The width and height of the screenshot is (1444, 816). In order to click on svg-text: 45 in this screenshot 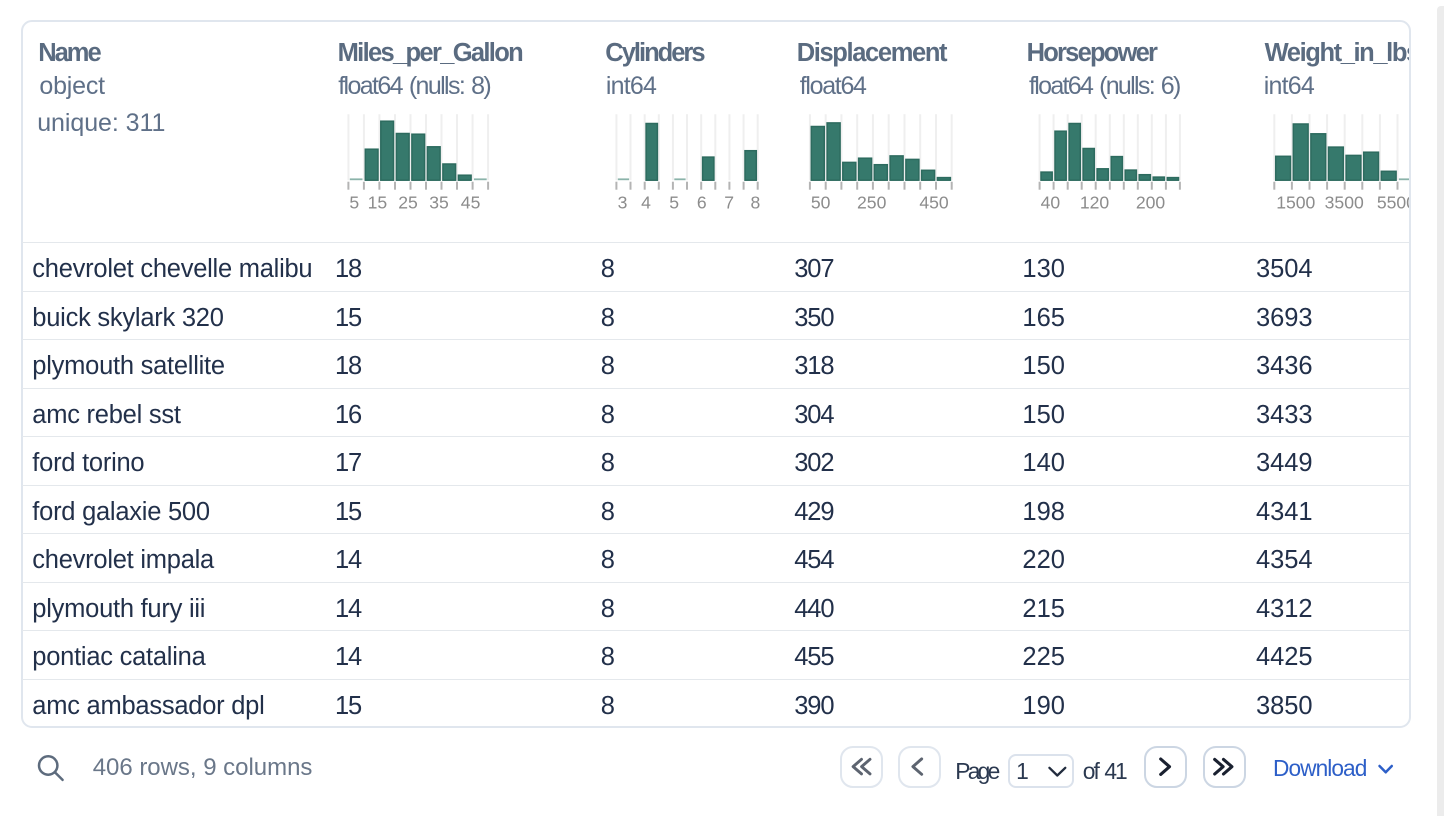, I will do `click(471, 203)`.